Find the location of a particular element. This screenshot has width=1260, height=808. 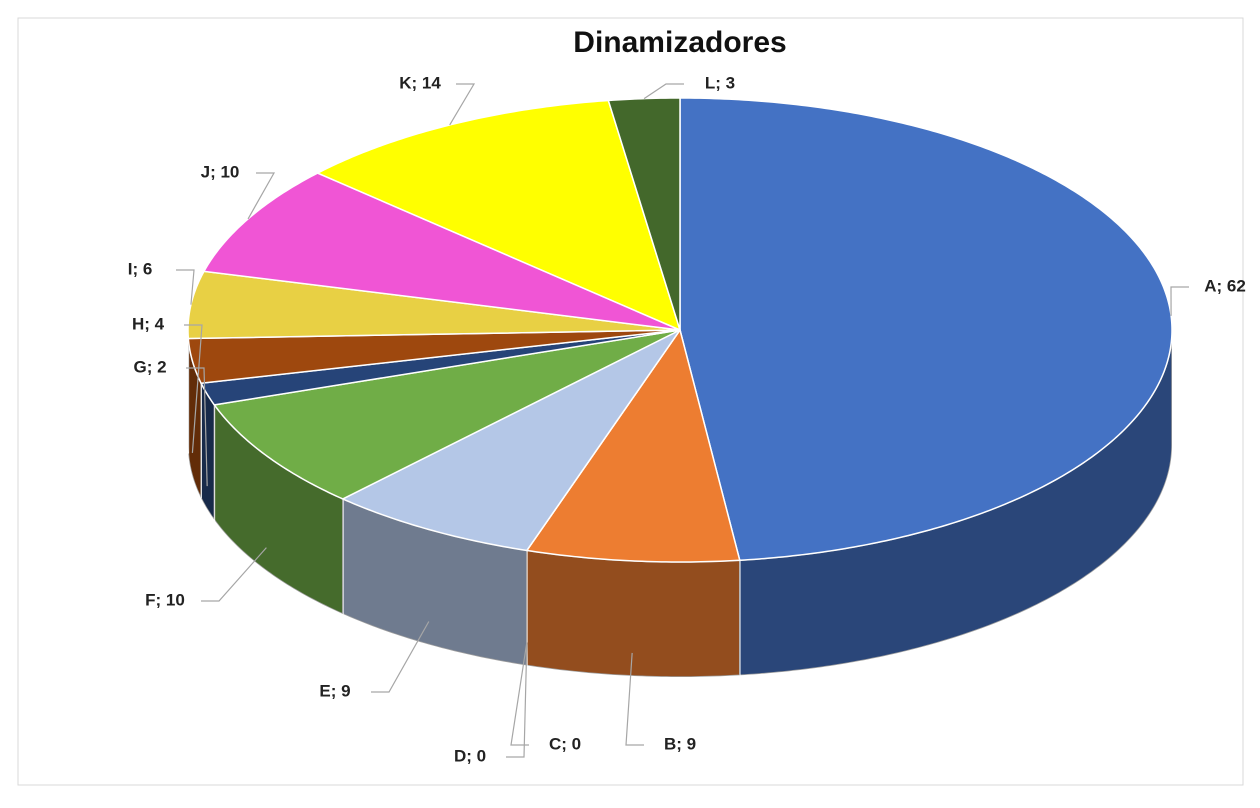

data-label: H; 4 is located at coordinates (148, 323).